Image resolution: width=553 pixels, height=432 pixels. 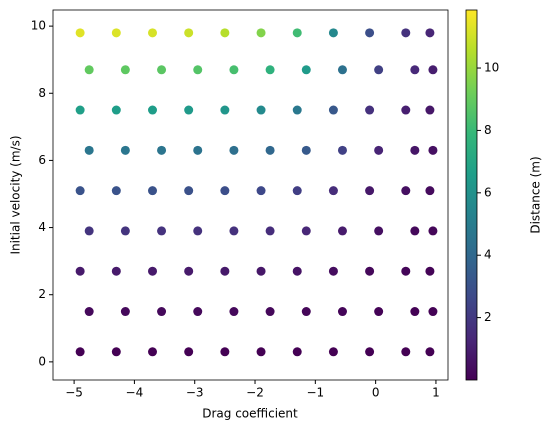 I want to click on x-tick-label: −5, so click(x=74, y=393).